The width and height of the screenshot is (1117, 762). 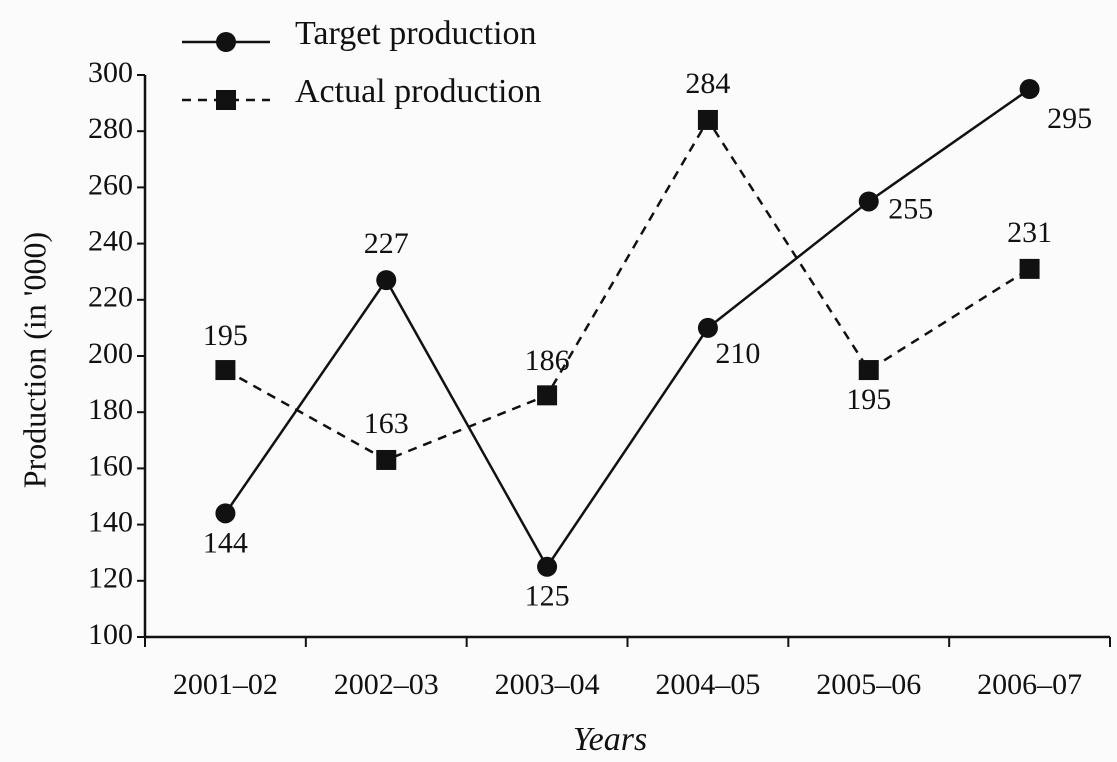 I want to click on x-tick-label: 2003–04, so click(x=547, y=684).